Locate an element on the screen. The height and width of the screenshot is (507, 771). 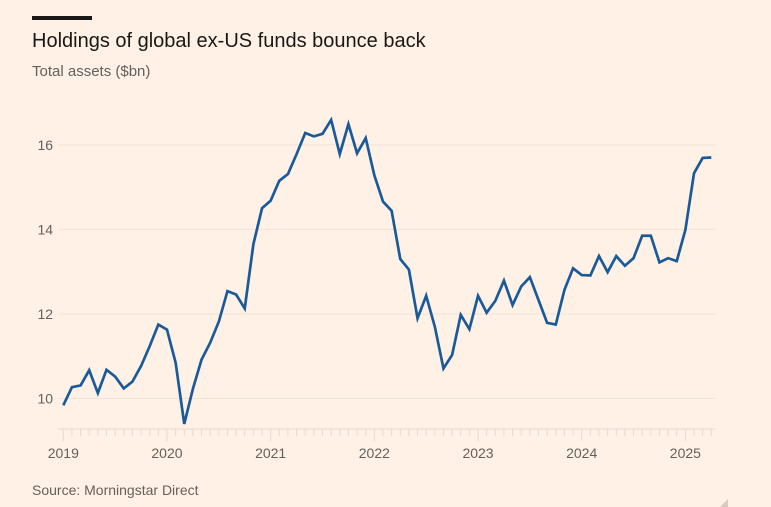
y-tick-label: 14 is located at coordinates (46, 229).